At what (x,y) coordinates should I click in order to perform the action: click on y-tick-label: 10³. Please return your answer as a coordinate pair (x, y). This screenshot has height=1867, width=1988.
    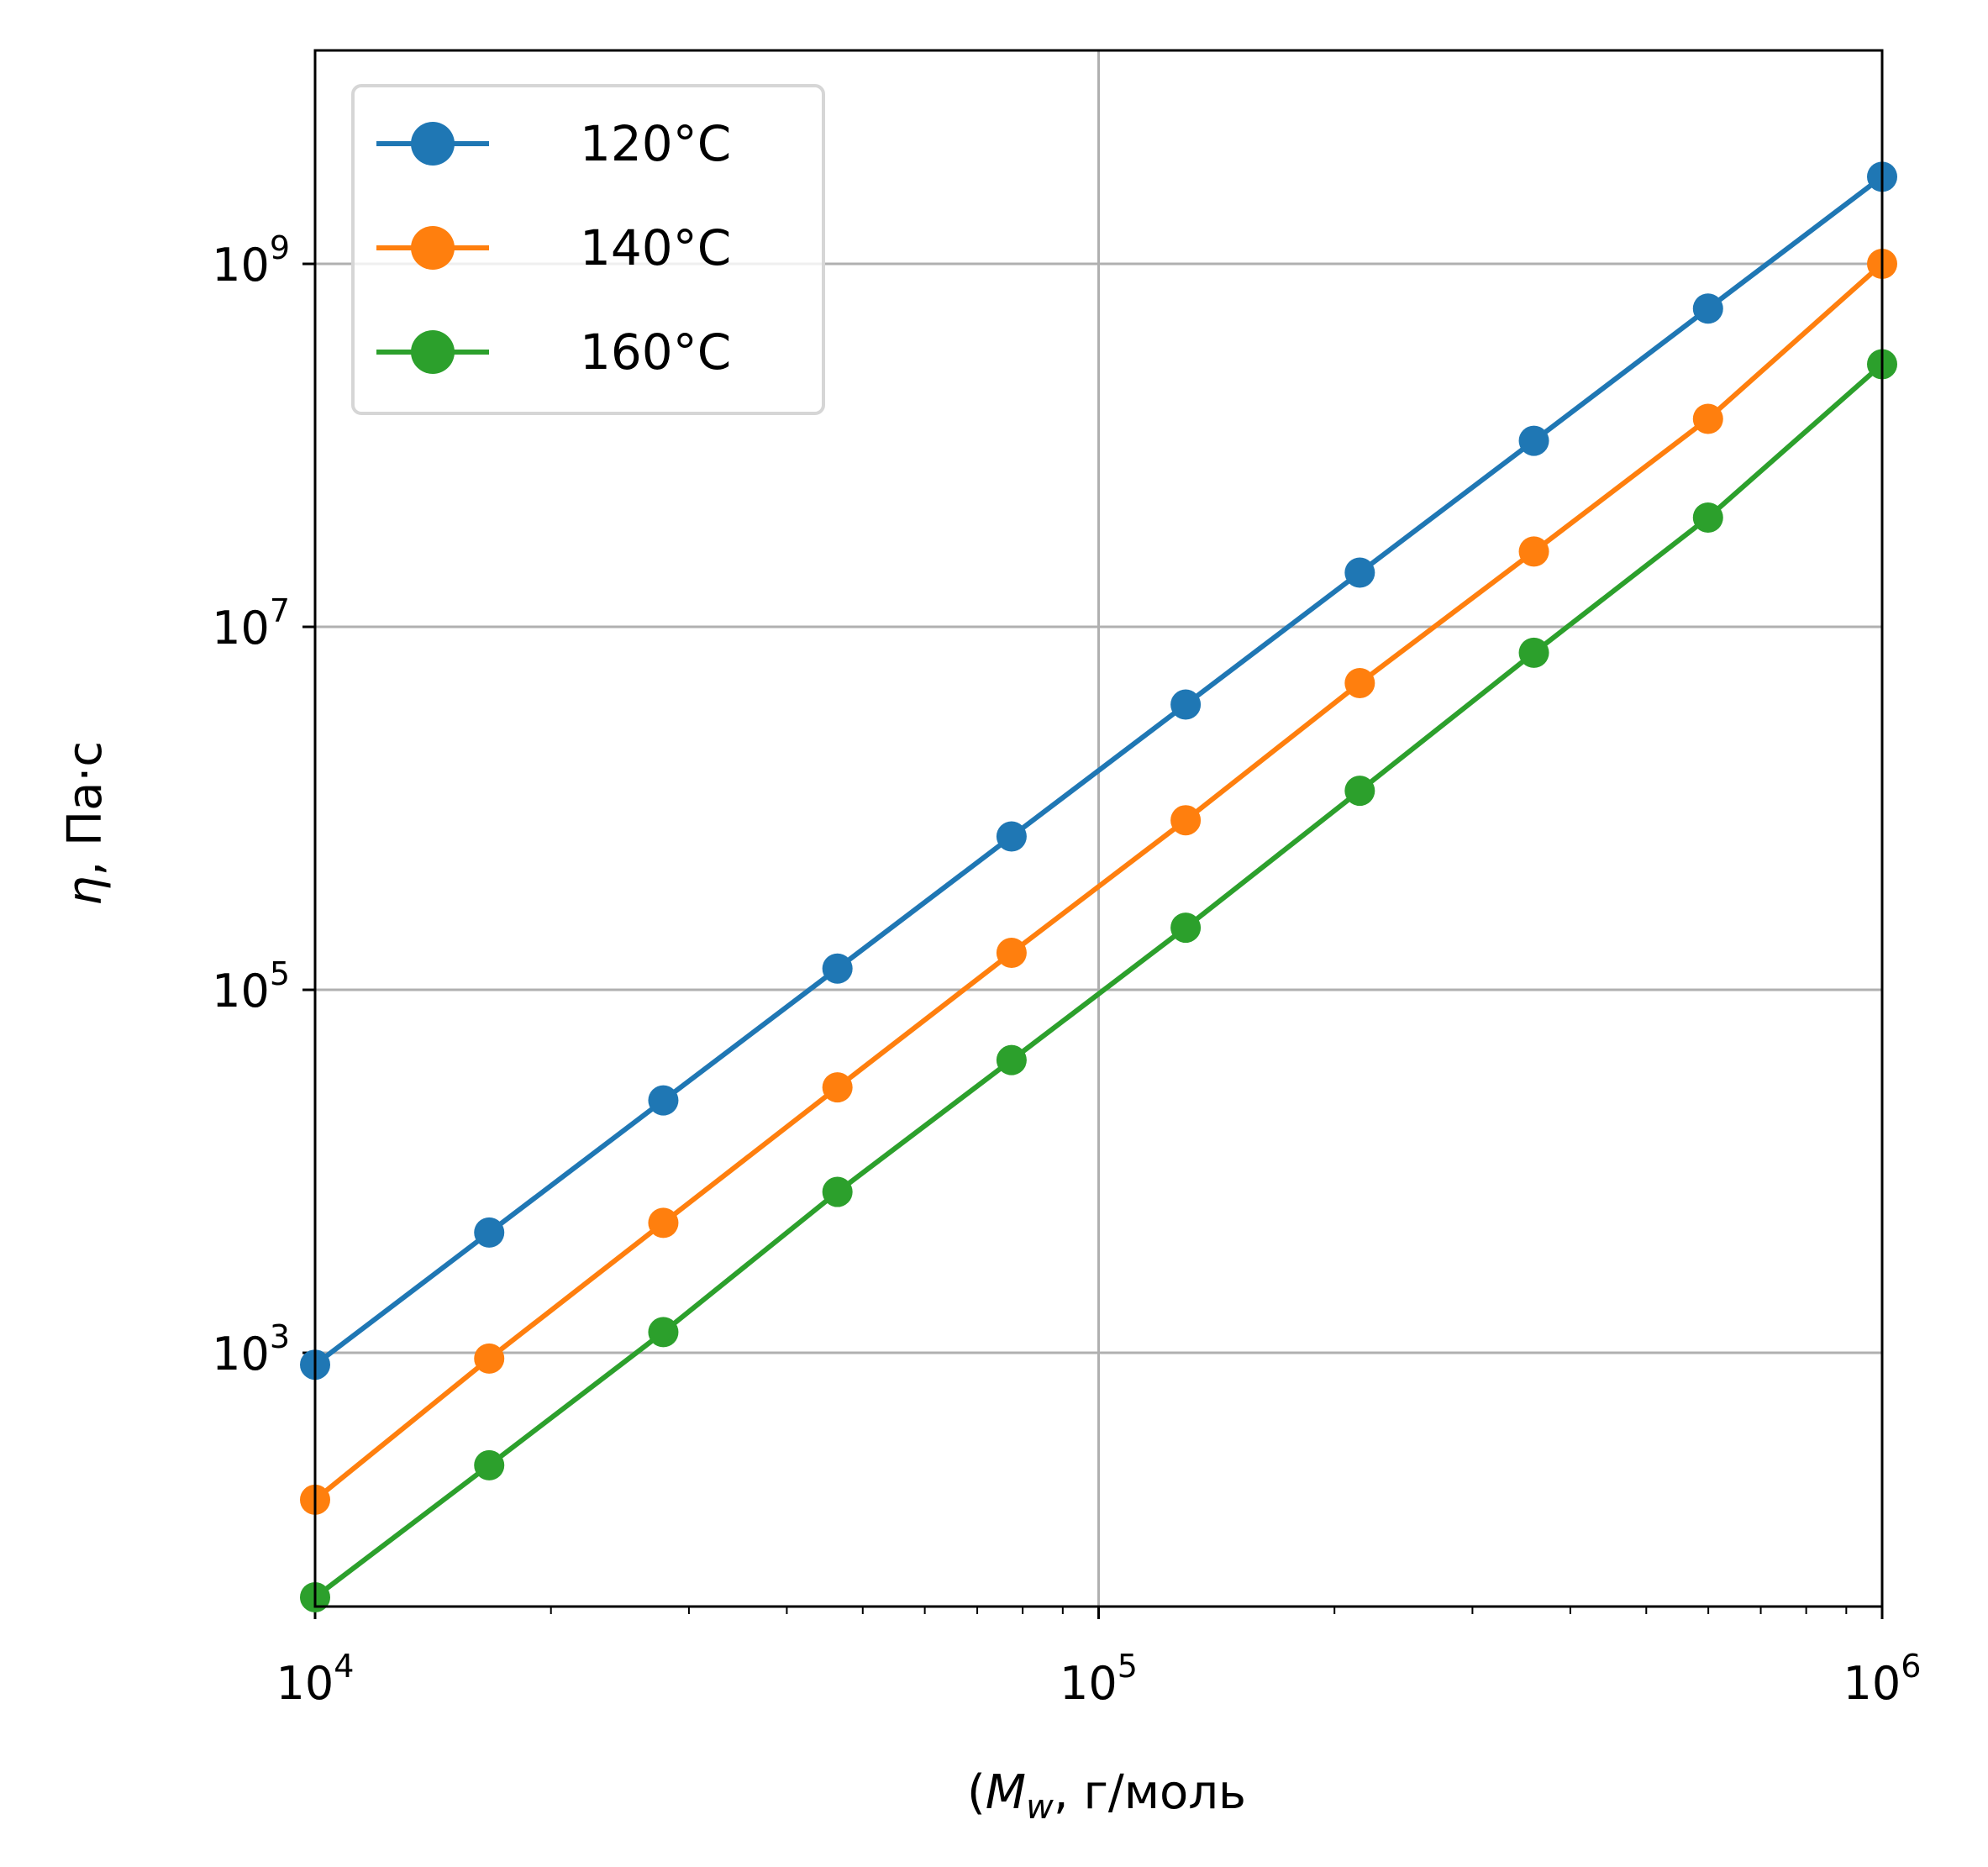
    Looking at the image, I should click on (251, 1350).